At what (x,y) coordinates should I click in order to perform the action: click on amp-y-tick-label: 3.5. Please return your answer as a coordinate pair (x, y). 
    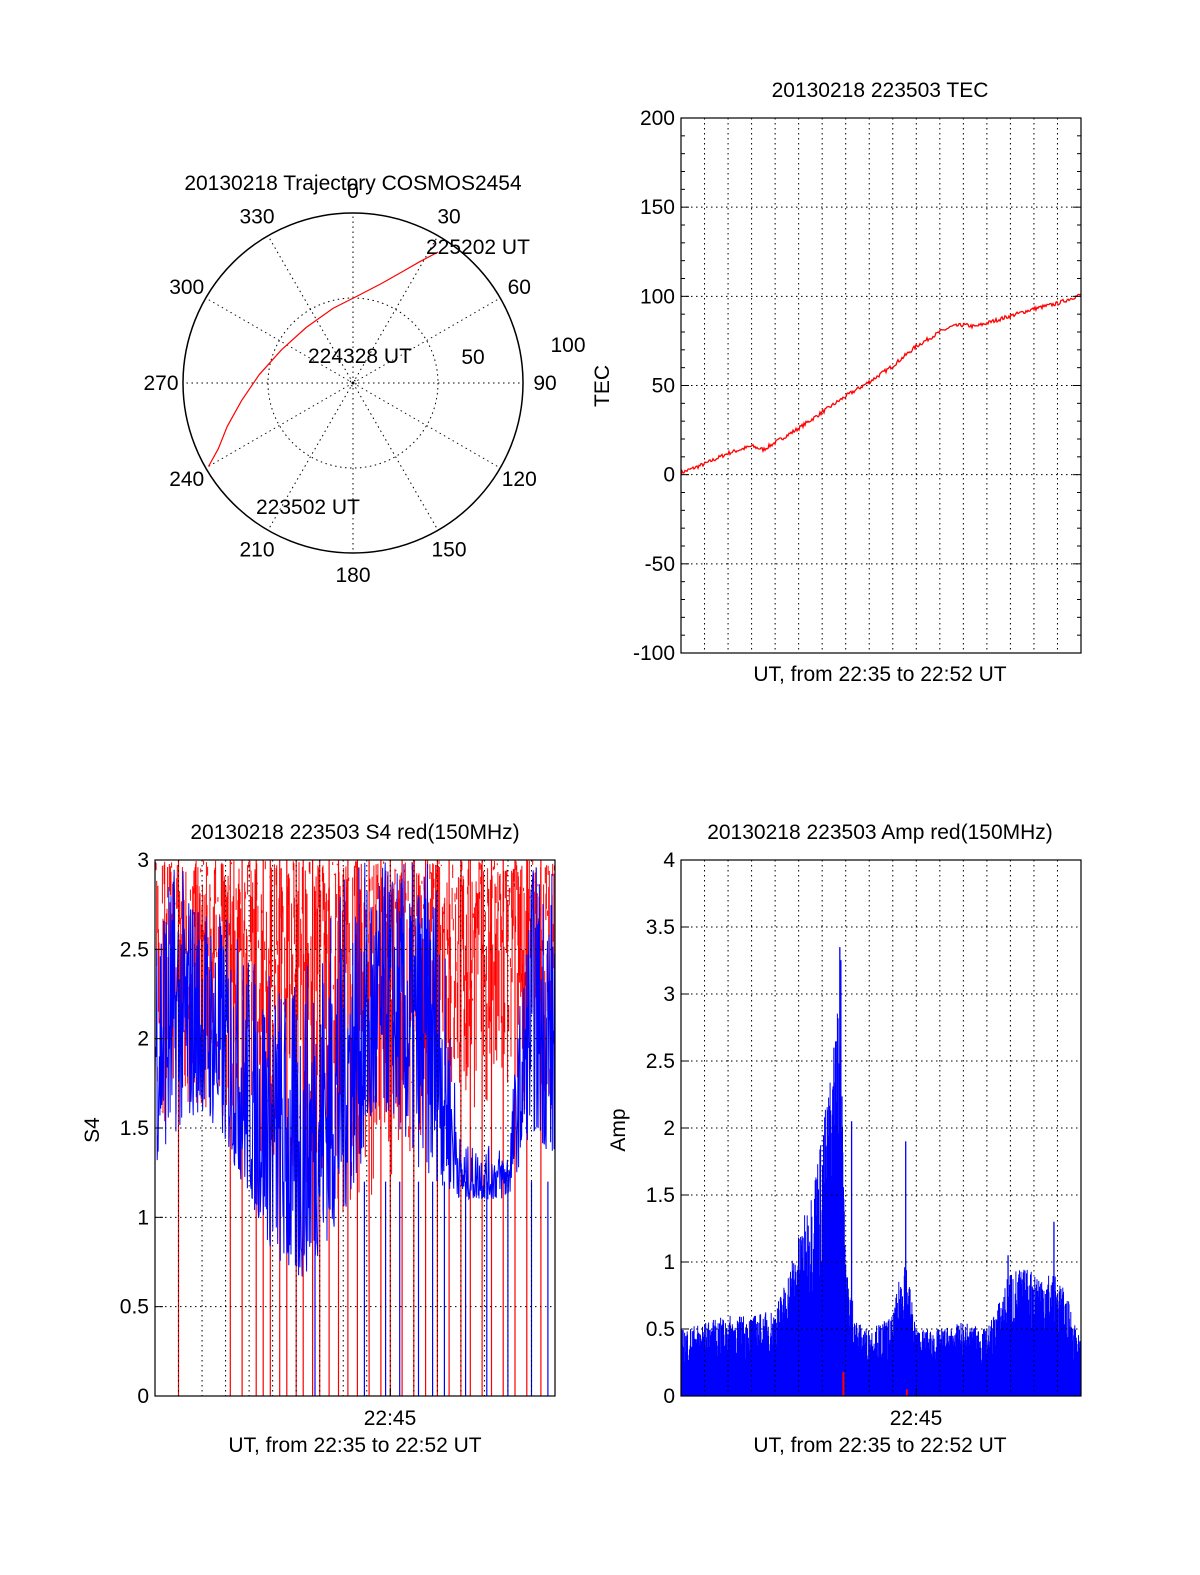
    Looking at the image, I should click on (660, 927).